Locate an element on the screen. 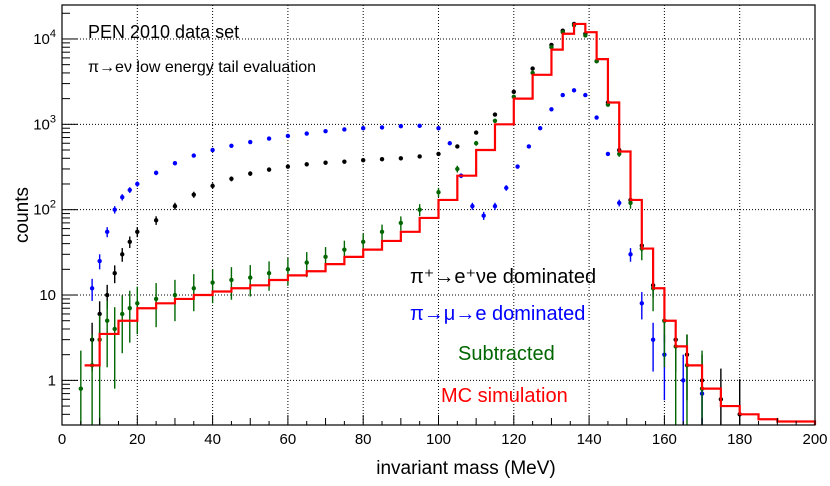  x-tick-label: 100 is located at coordinates (438, 439).